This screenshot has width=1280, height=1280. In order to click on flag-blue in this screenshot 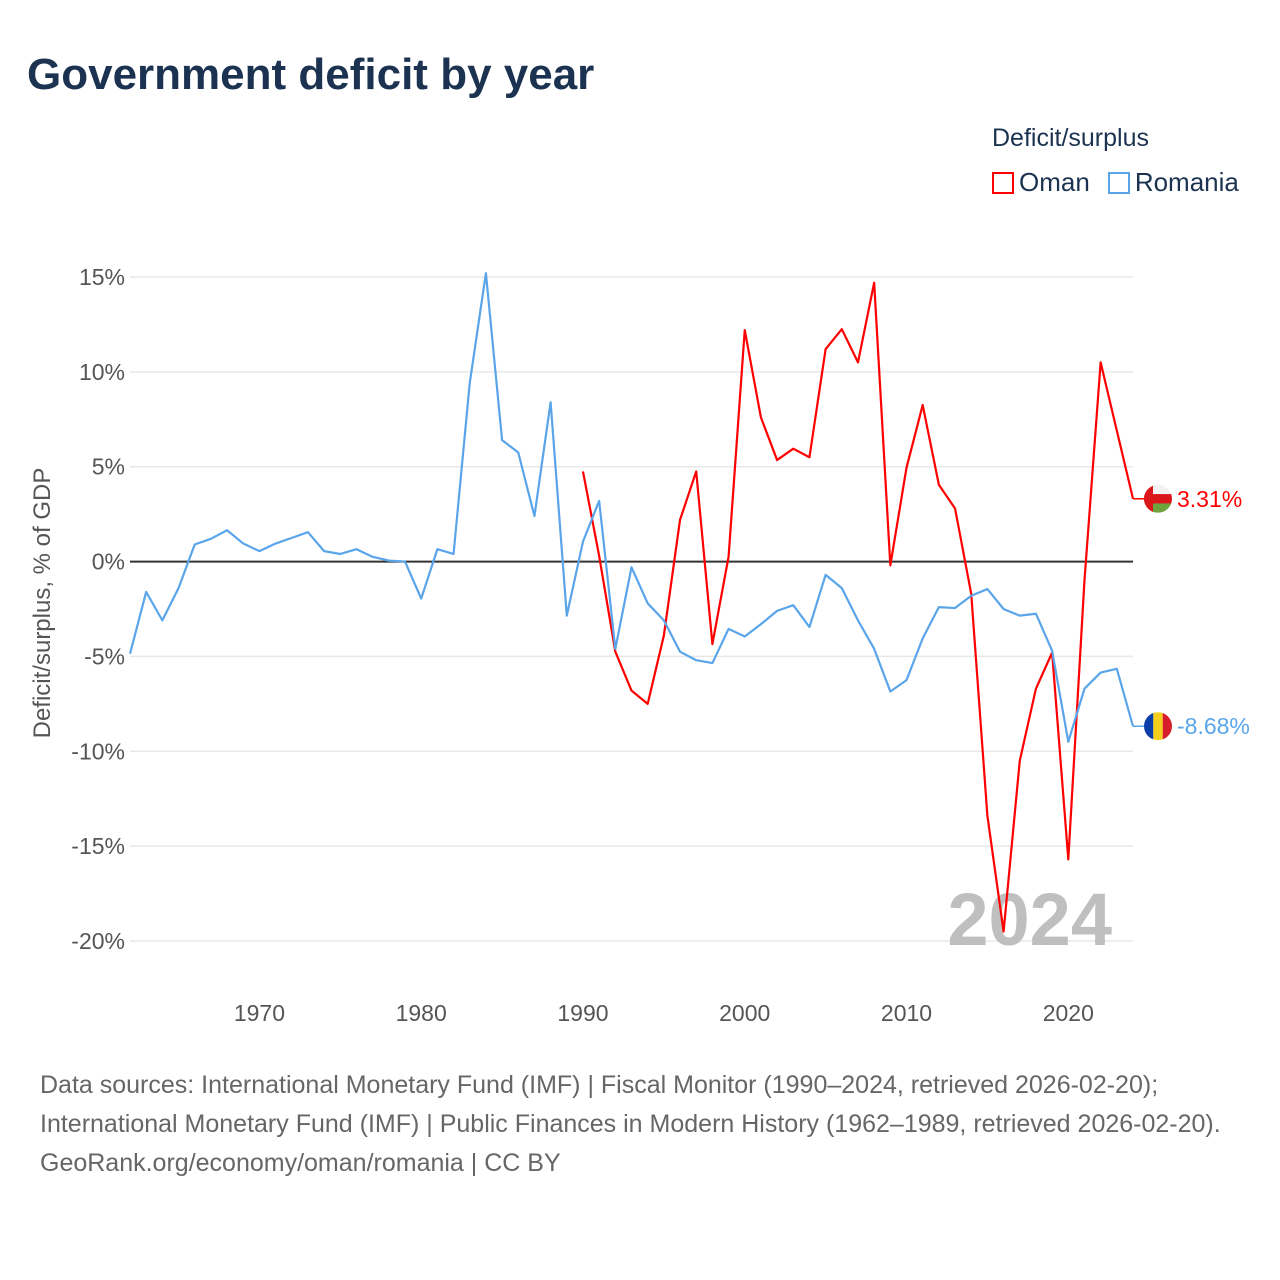, I will do `click(1149, 726)`.